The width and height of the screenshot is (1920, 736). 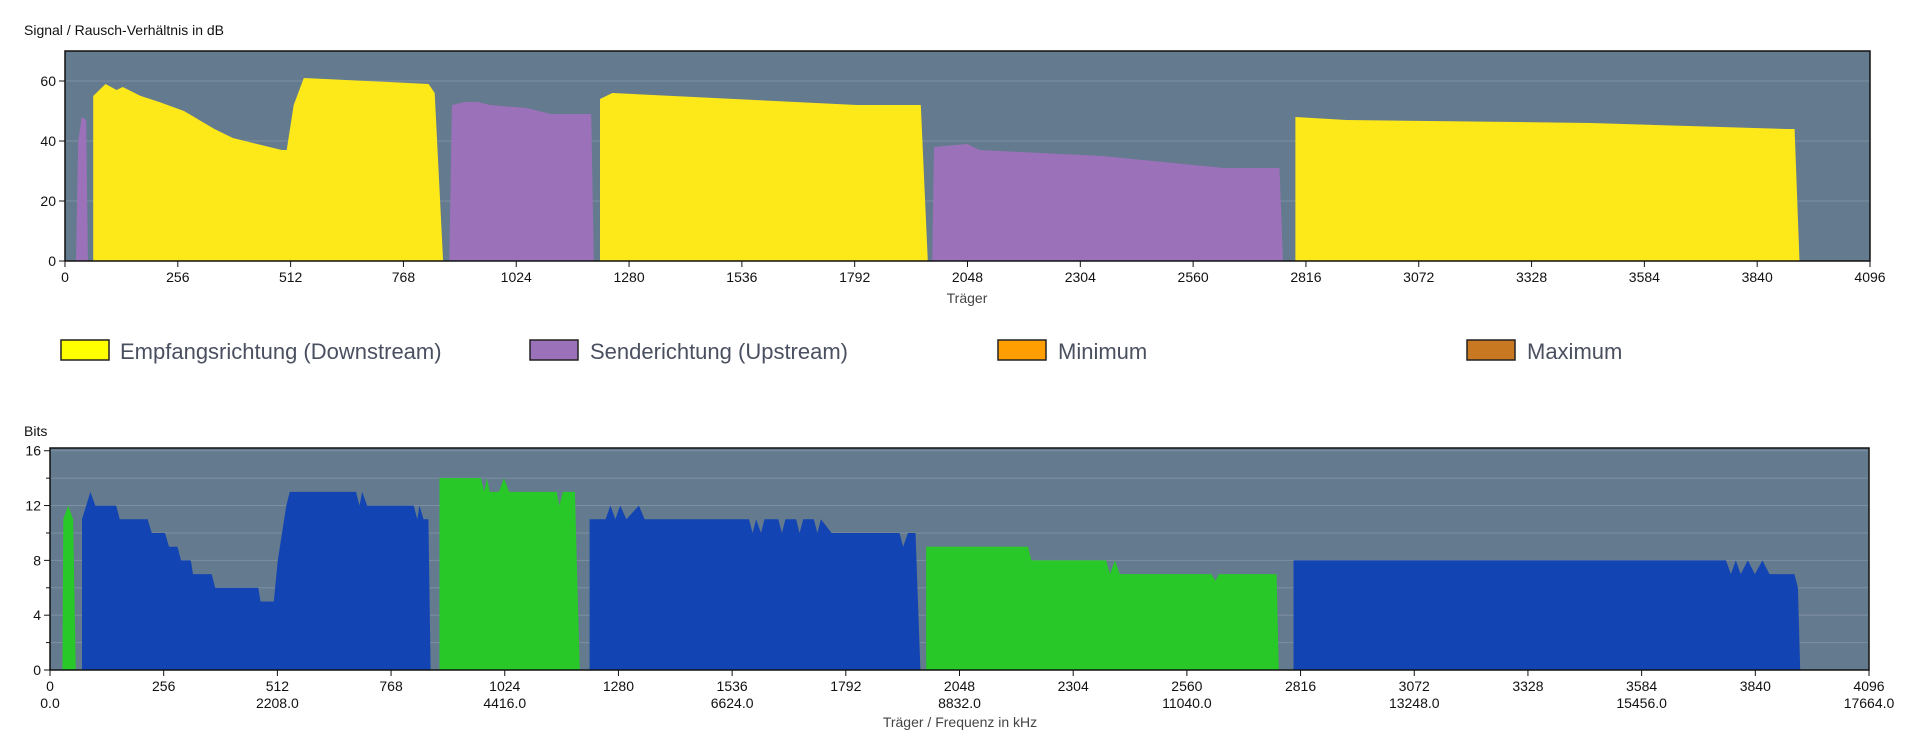 What do you see at coordinates (618, 686) in the screenshot?
I see `bits-x-tick-label: 1280` at bounding box center [618, 686].